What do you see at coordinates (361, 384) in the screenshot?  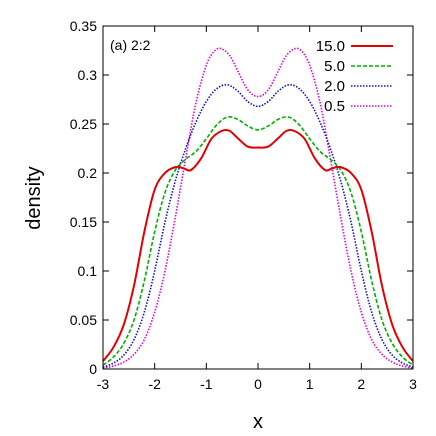 I see `x-tick-label: 2` at bounding box center [361, 384].